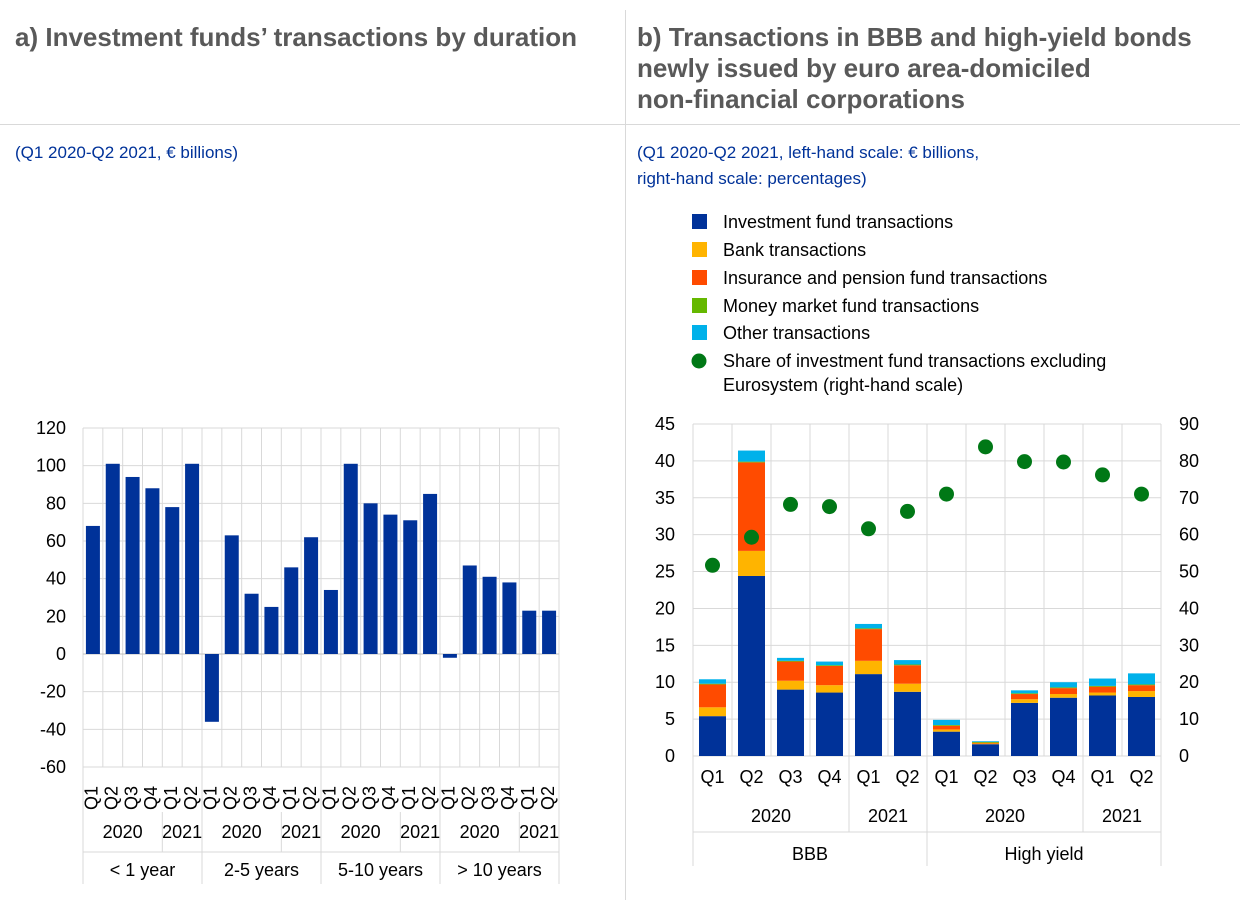 The image size is (1240, 904). Describe the element at coordinates (1189, 719) in the screenshot. I see `y2-tick-label: 10` at that location.